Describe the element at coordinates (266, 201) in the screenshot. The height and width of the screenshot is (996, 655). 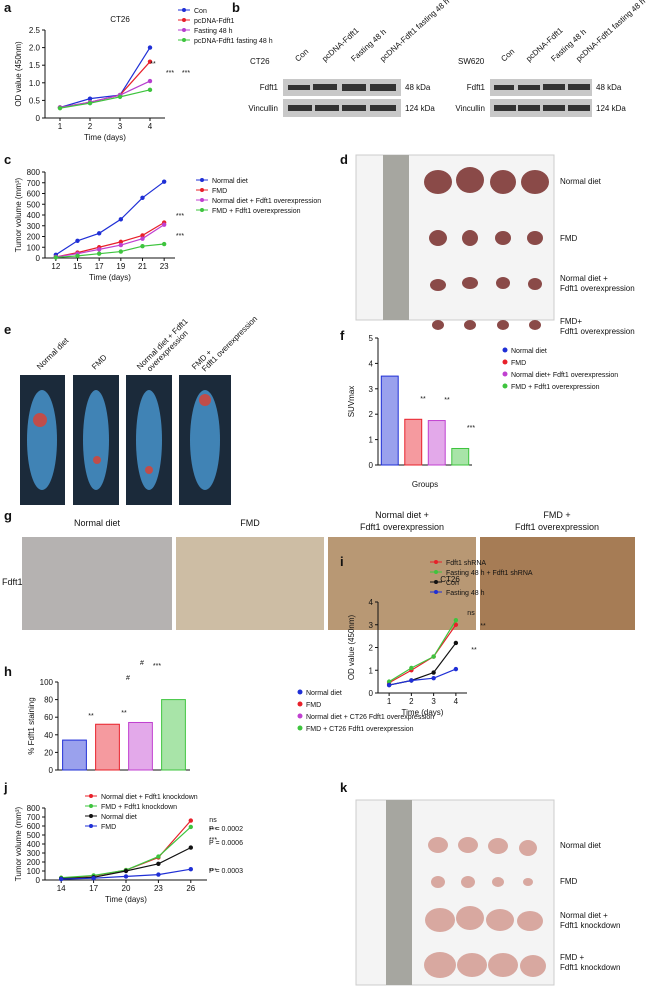
I see `legend-label: Normal diet + Fdft1 overexpression` at that location.